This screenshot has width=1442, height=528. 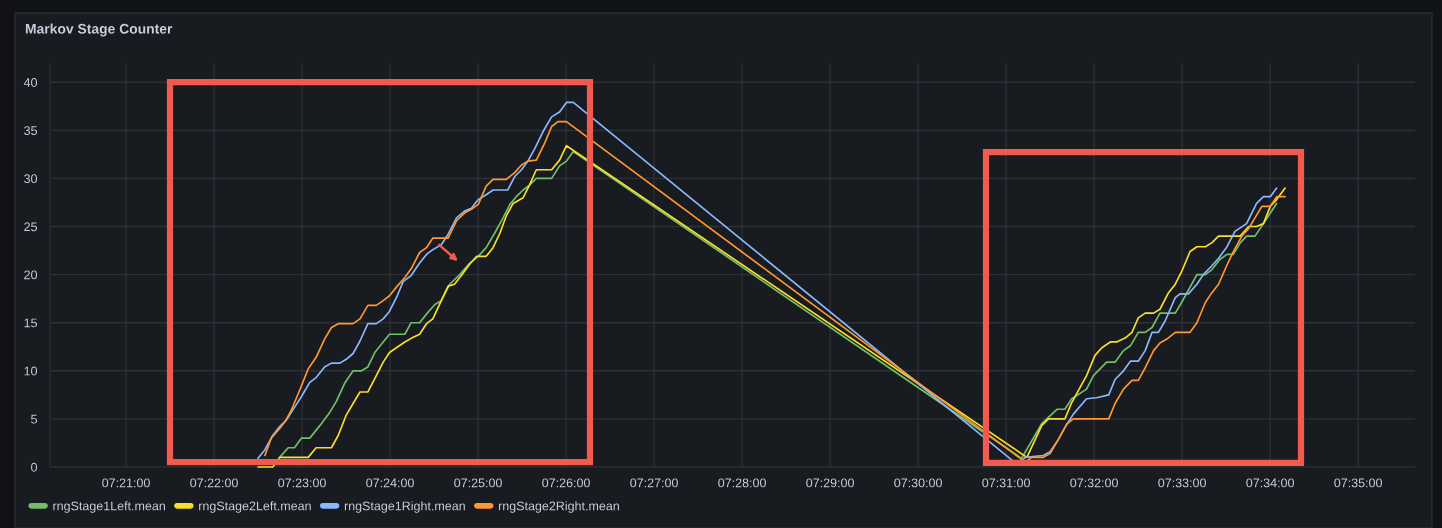 What do you see at coordinates (214, 483) in the screenshot?
I see `x-tick-label: 07:22:00` at bounding box center [214, 483].